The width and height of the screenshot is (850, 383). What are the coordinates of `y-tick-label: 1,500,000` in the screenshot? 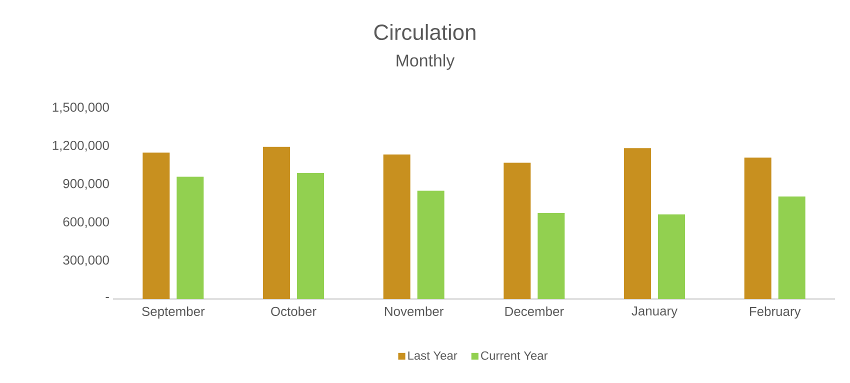 It's located at (80, 108).